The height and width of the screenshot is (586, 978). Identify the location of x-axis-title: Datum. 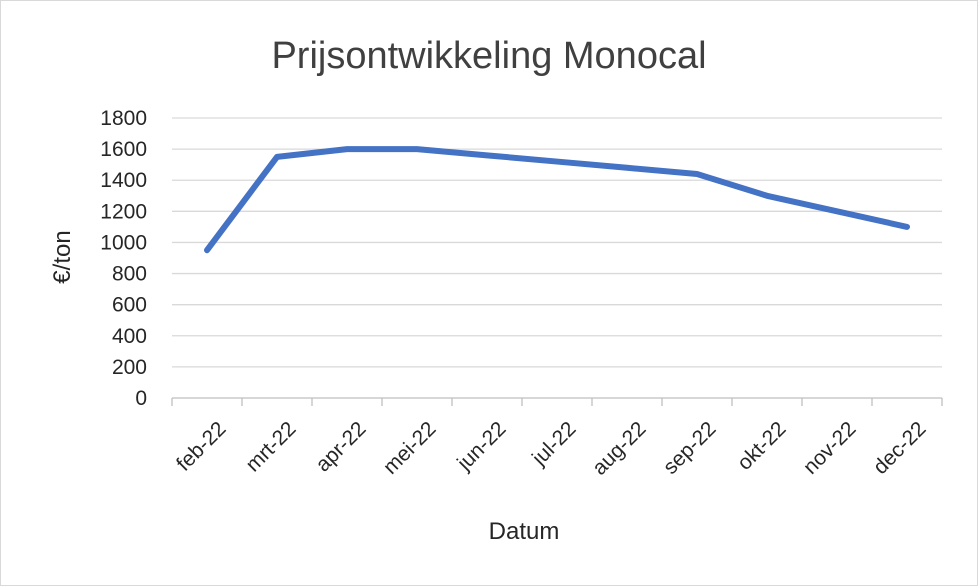
(524, 531).